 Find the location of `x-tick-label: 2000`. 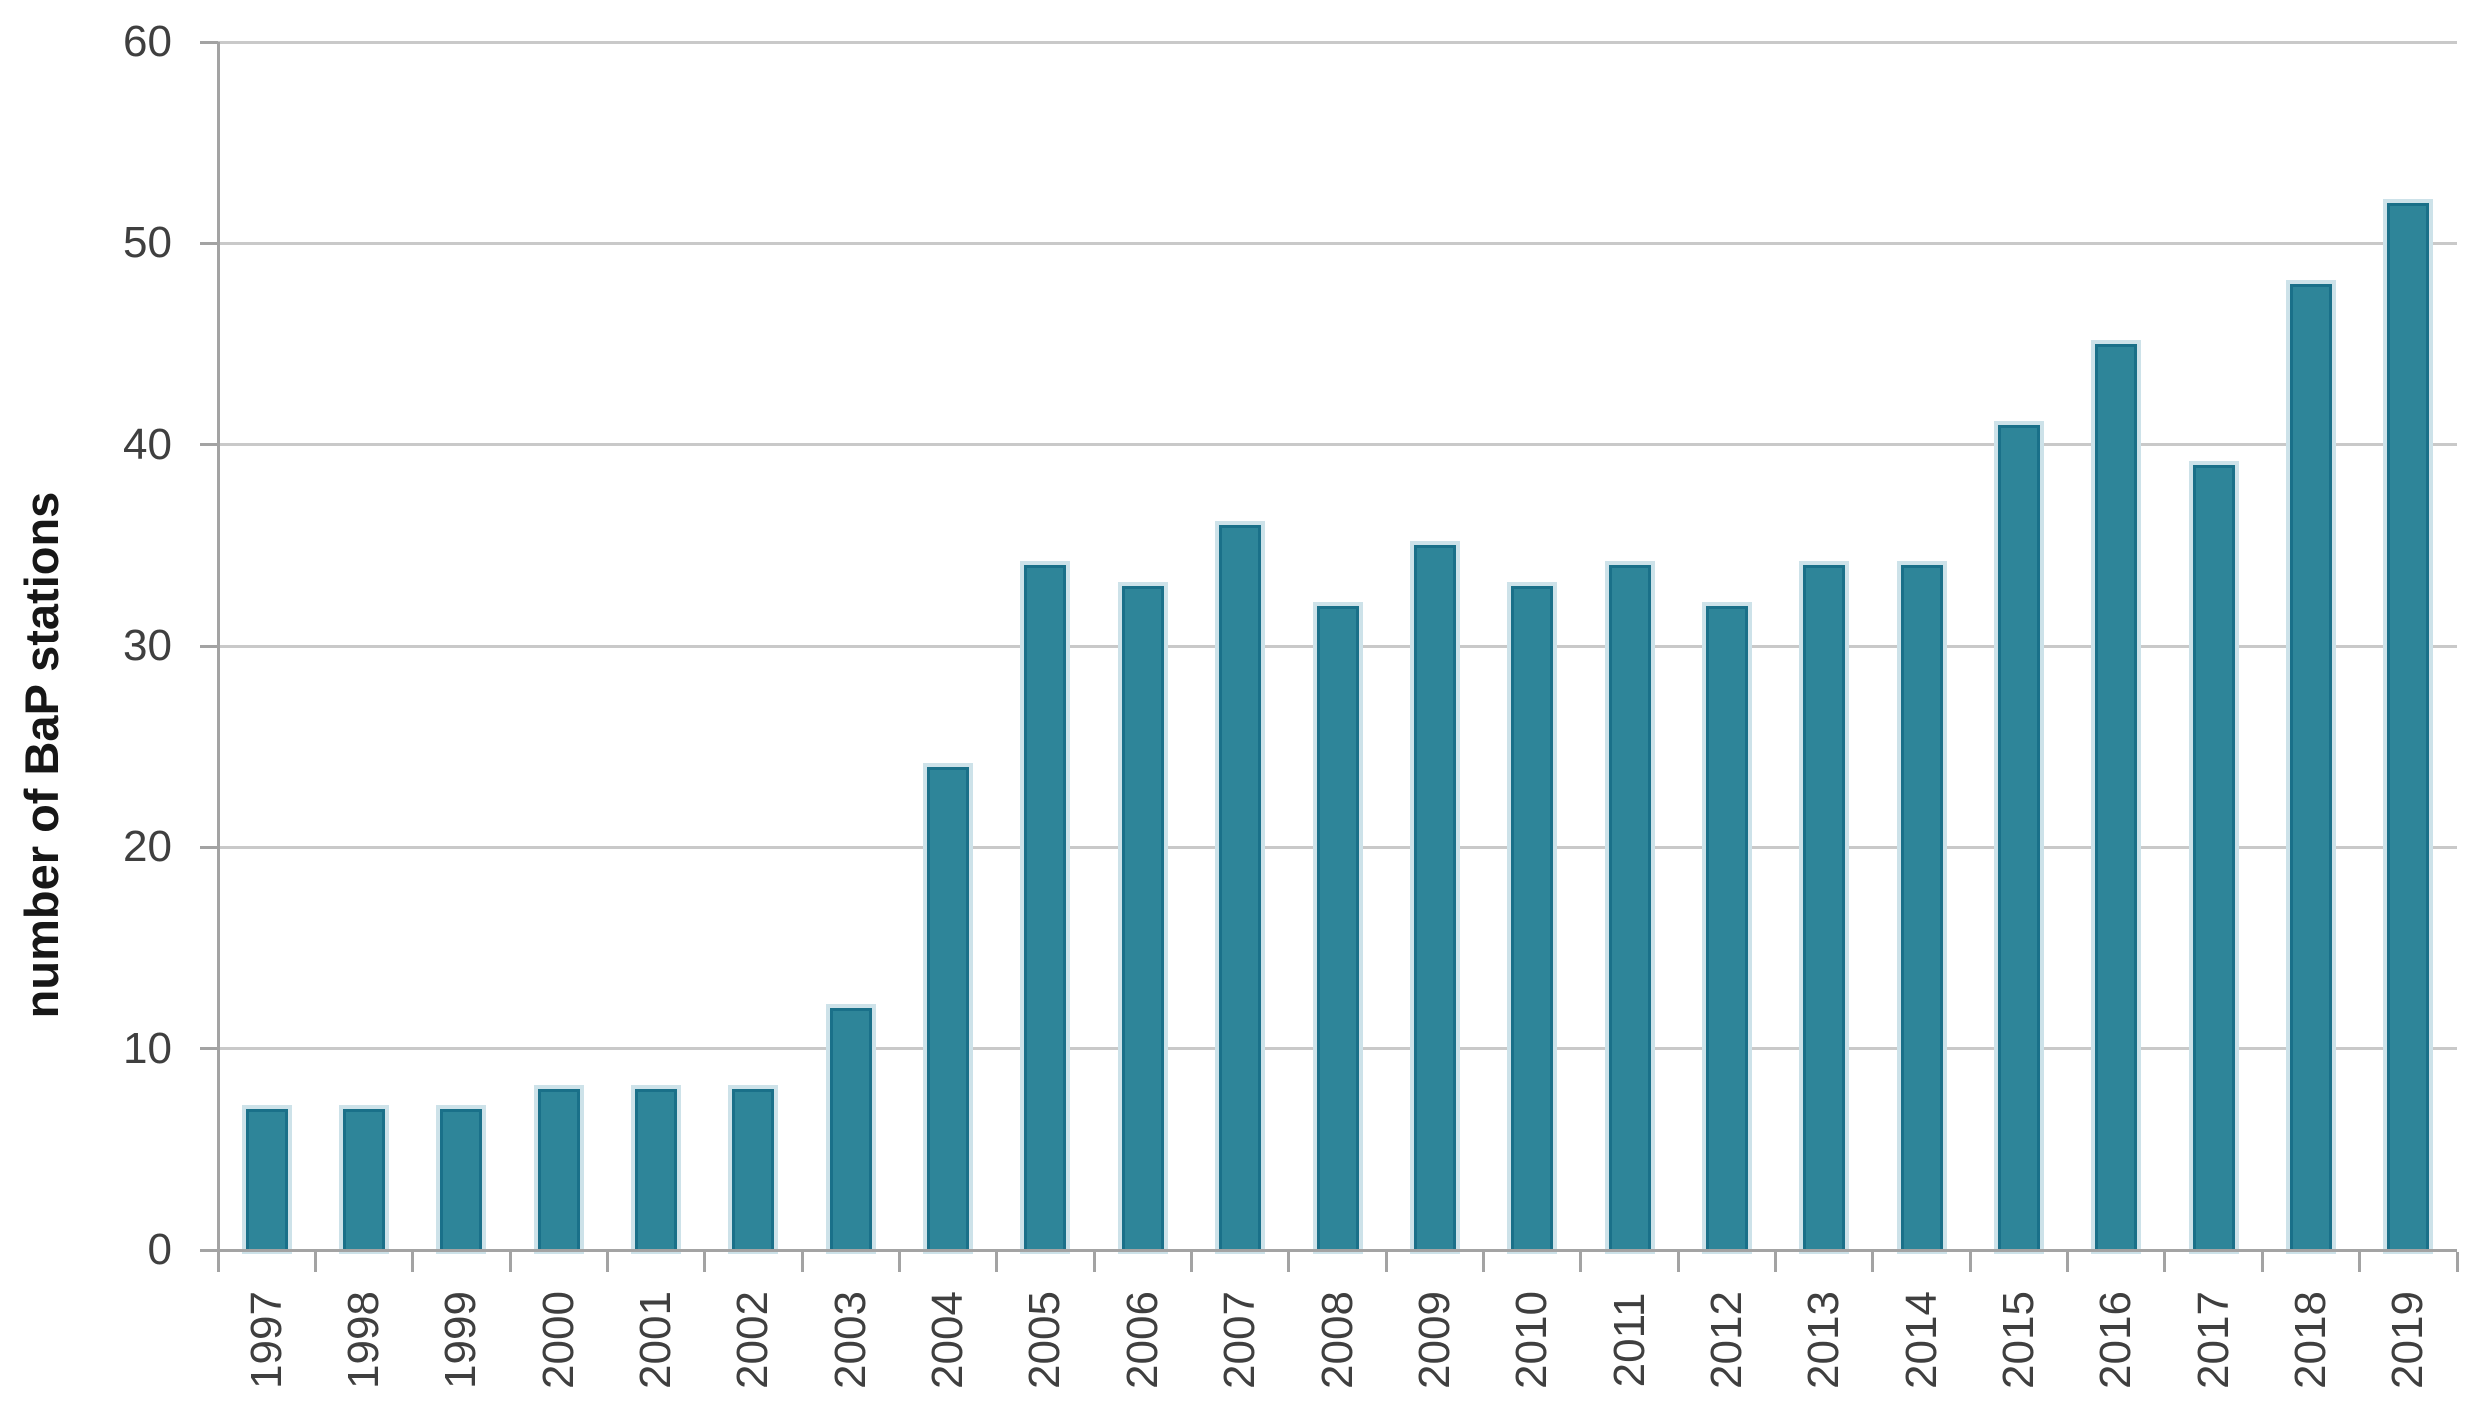

x-tick-label: 2000 is located at coordinates (558, 1340).